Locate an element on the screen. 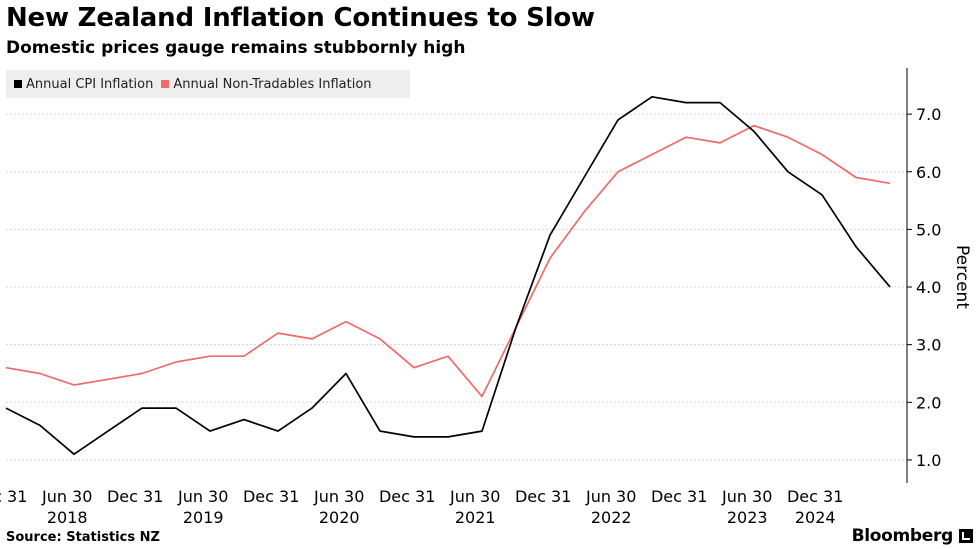  x-year-label: 2024 is located at coordinates (815, 517).